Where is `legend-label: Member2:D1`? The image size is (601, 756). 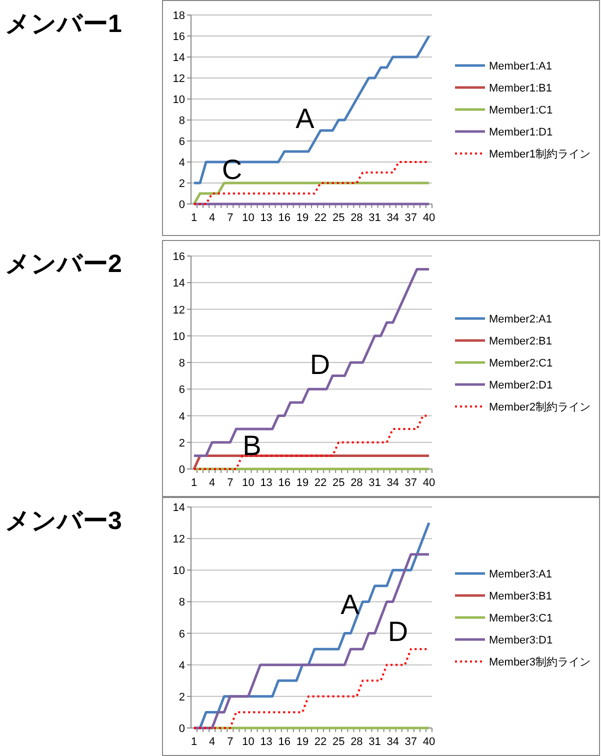
legend-label: Member2:D1 is located at coordinates (521, 386).